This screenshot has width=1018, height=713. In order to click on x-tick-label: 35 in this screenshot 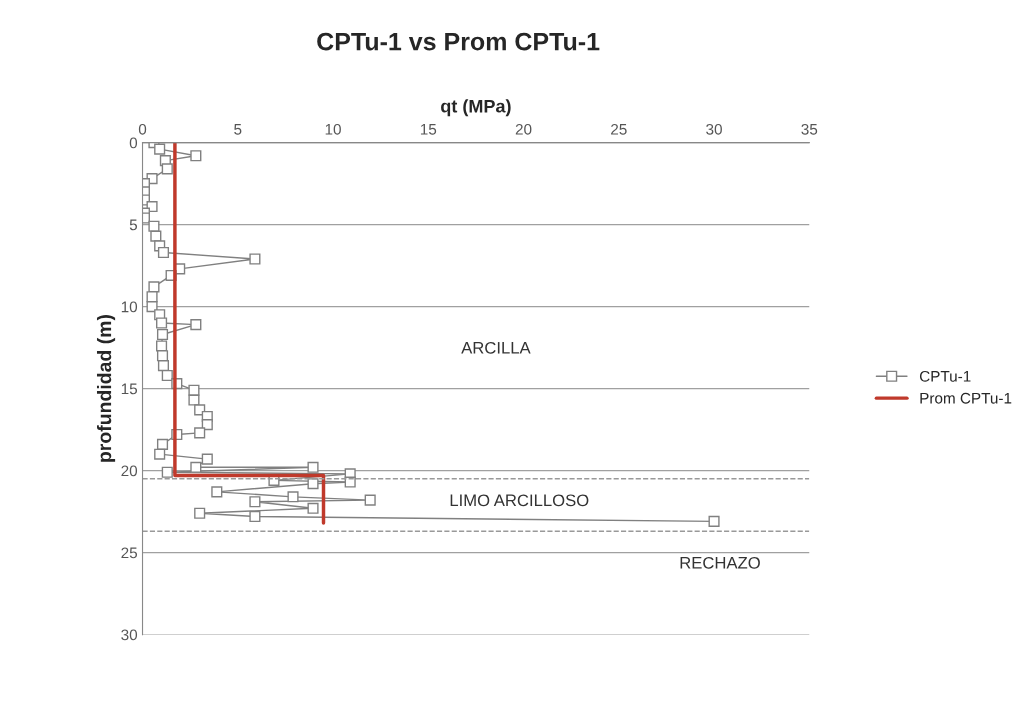, I will do `click(809, 129)`.